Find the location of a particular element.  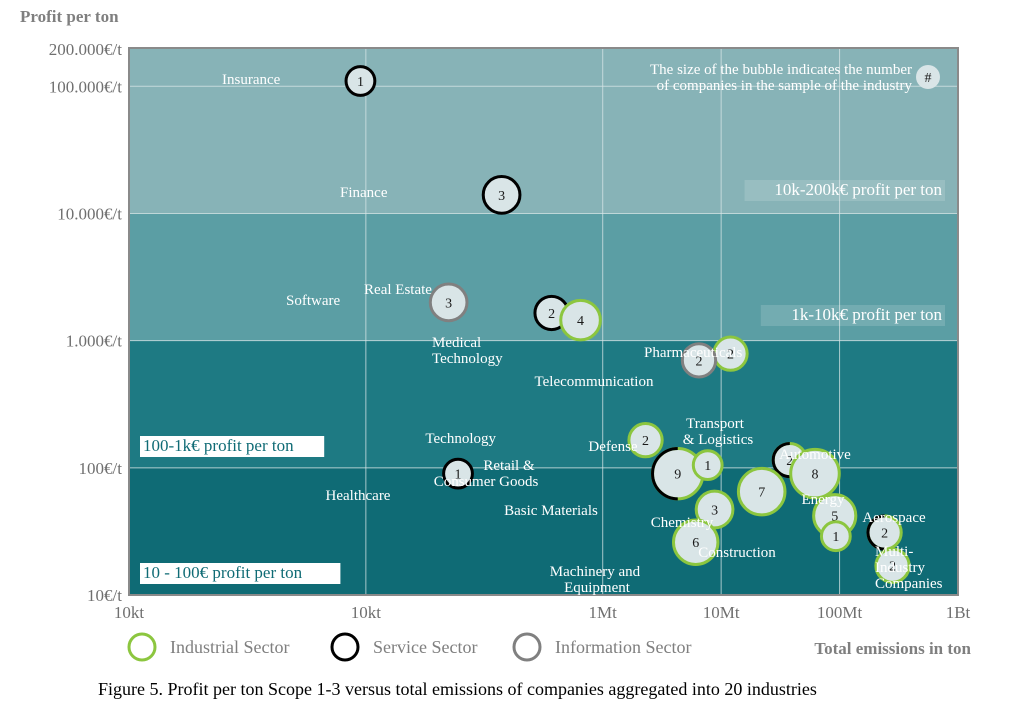

bubble-count: 6 is located at coordinates (695, 543).